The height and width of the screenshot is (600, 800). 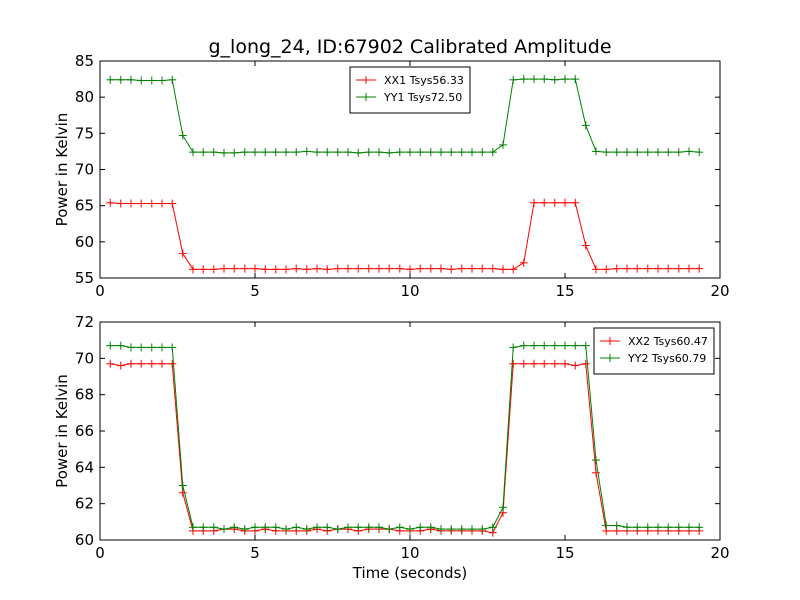 What do you see at coordinates (84, 540) in the screenshot?
I see `y-tick-label: 60` at bounding box center [84, 540].